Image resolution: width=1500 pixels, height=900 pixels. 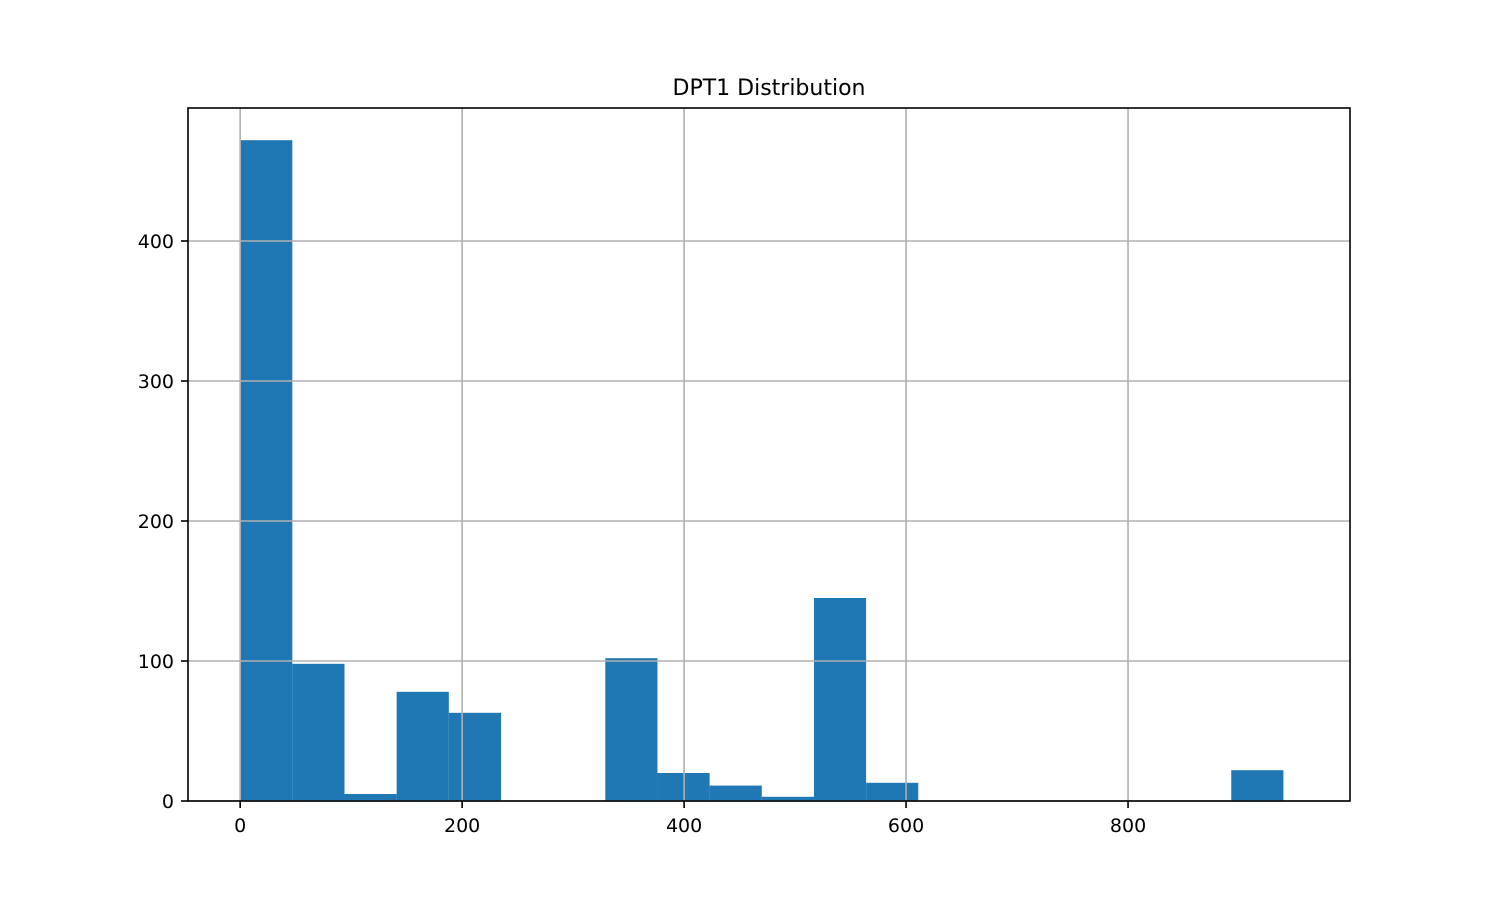 I want to click on y-tick-label: 0, so click(x=168, y=802).